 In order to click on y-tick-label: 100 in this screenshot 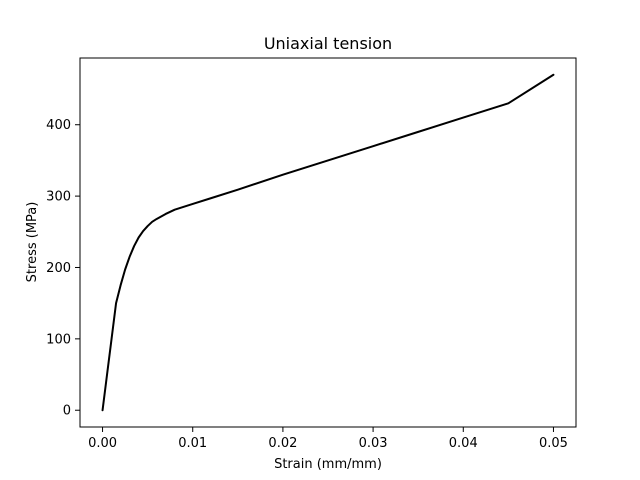, I will do `click(58, 339)`.